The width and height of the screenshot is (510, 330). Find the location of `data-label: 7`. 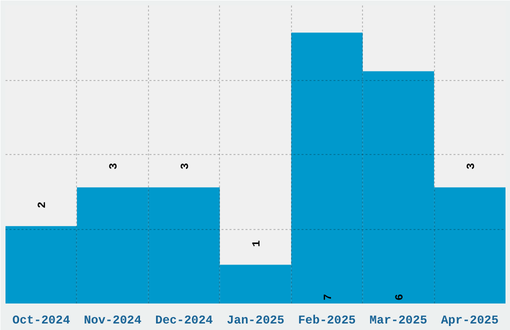

data-label: 7 is located at coordinates (328, 297).